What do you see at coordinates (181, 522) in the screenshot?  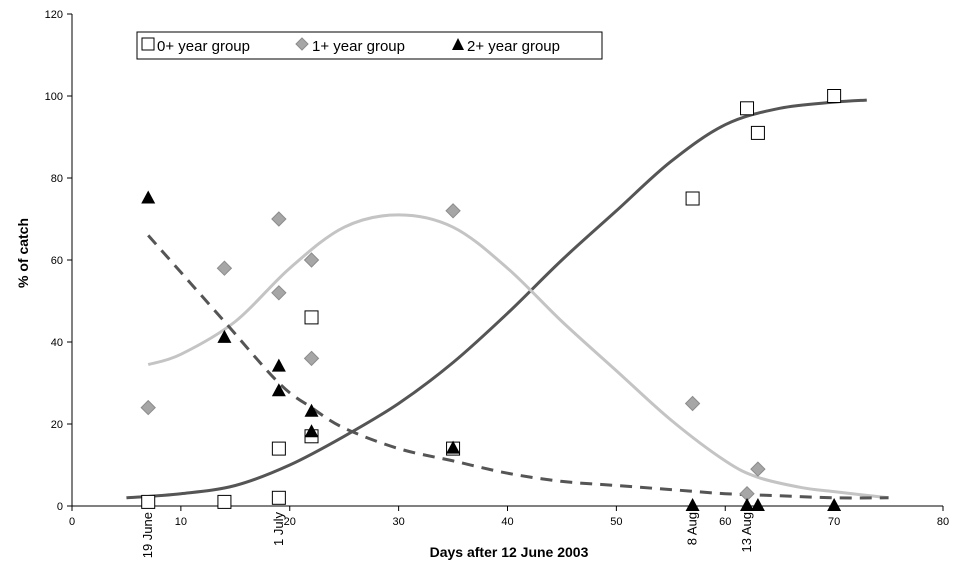 I see `x-tick-label: 10` at bounding box center [181, 522].